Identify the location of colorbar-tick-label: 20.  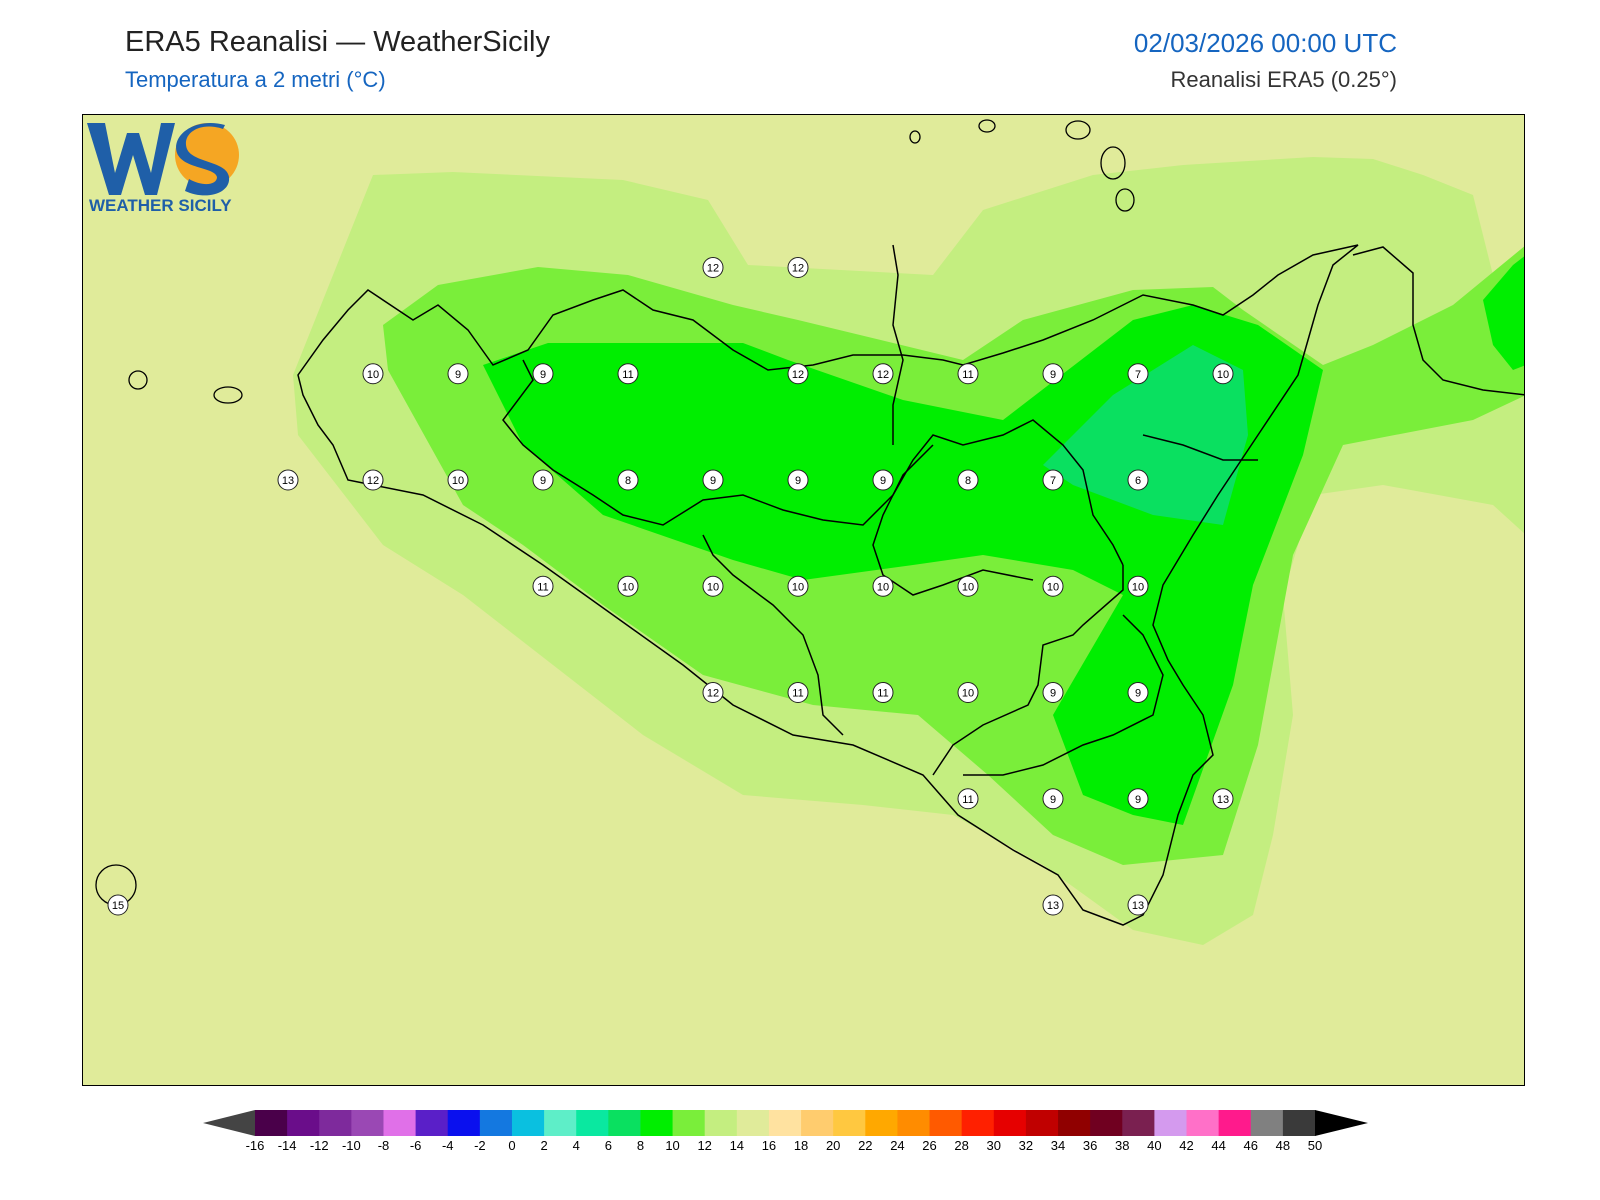
(833, 1145).